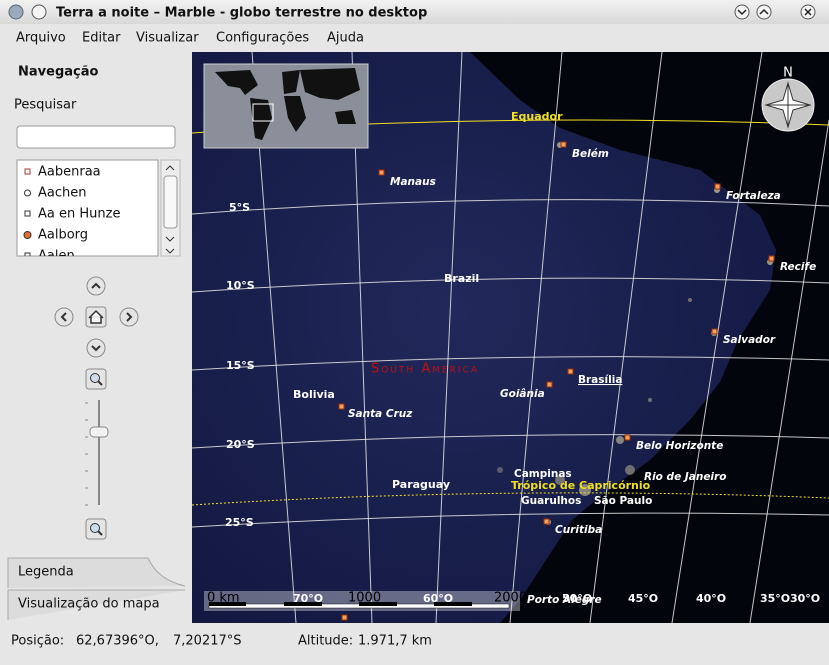 This screenshot has height=665, width=829. What do you see at coordinates (263, 112) in the screenshot?
I see `overview-viewport` at bounding box center [263, 112].